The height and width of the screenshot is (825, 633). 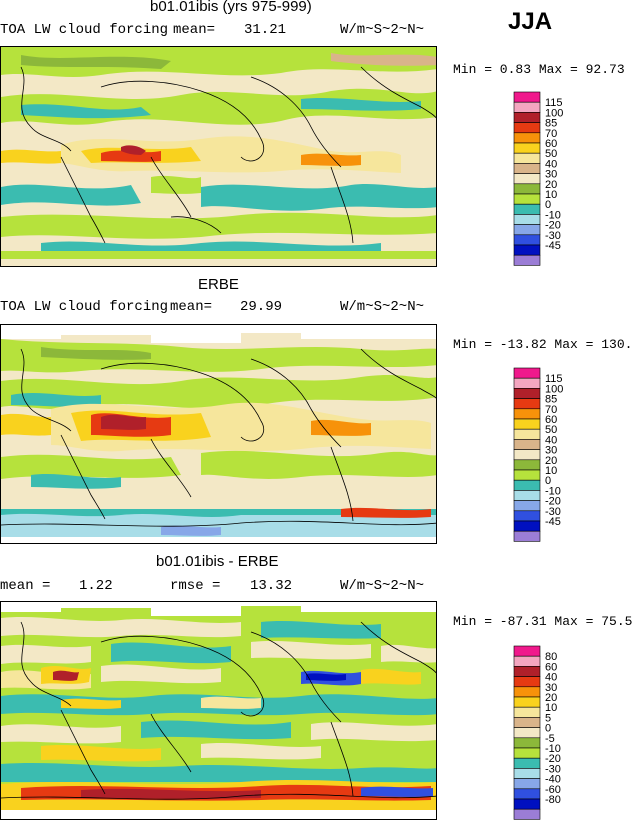 I want to click on colorbar-tick-label: 70, so click(x=551, y=134).